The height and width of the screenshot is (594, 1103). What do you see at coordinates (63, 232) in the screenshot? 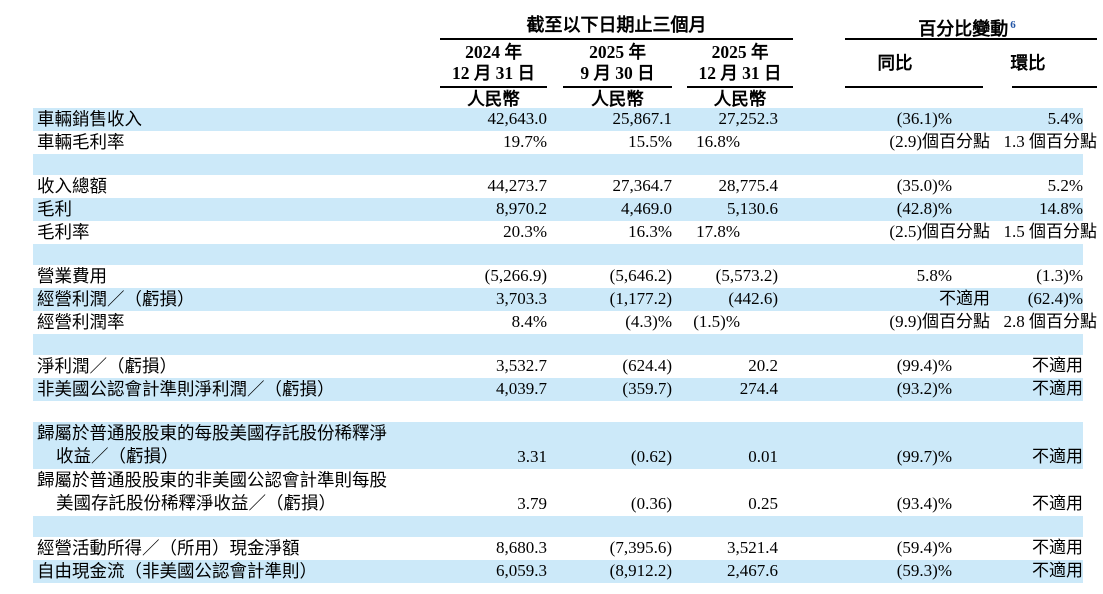
I see `row-label: 毛利率` at bounding box center [63, 232].